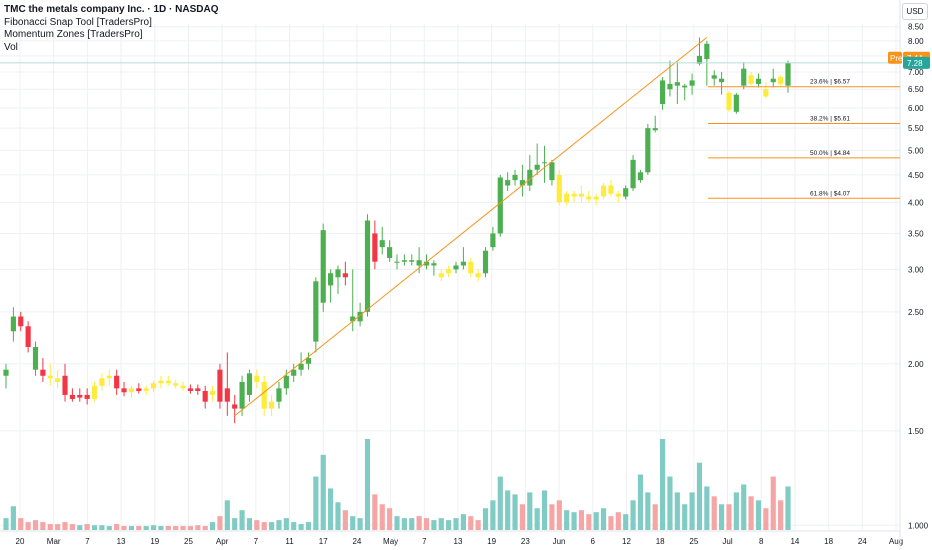 This screenshot has width=932, height=550. What do you see at coordinates (11, 47) in the screenshot?
I see `indicator-volume: Vol` at bounding box center [11, 47].